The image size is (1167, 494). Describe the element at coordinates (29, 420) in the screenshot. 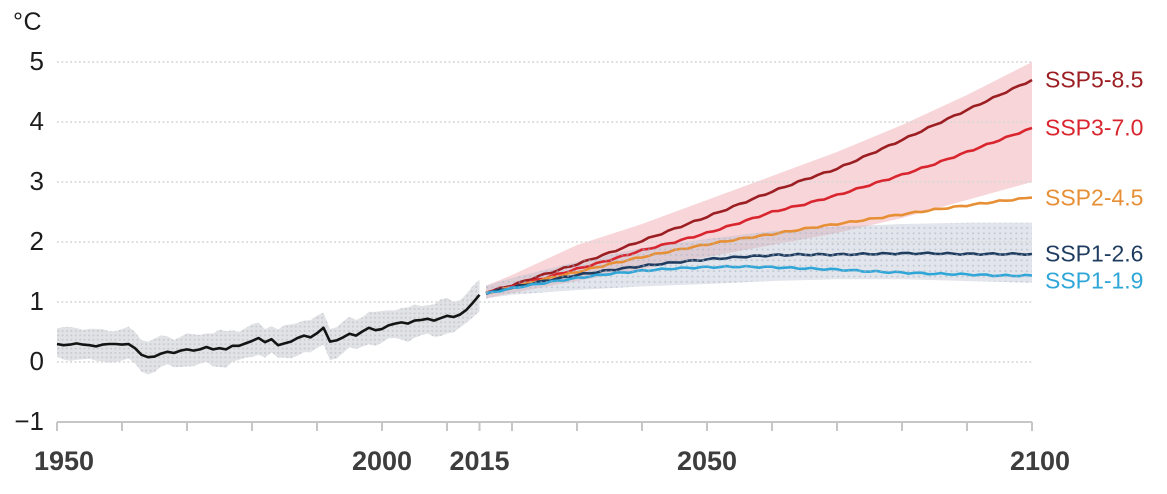

I see `y-tick-label-−1: −1` at that location.